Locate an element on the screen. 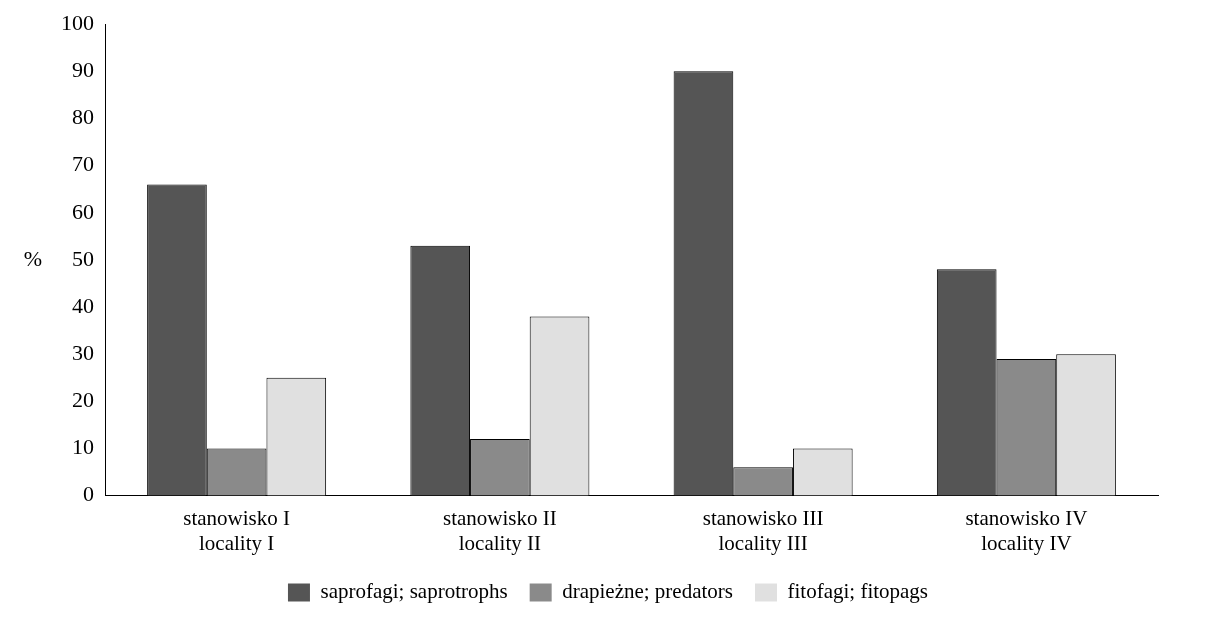  y-axis-title: % is located at coordinates (33, 258).